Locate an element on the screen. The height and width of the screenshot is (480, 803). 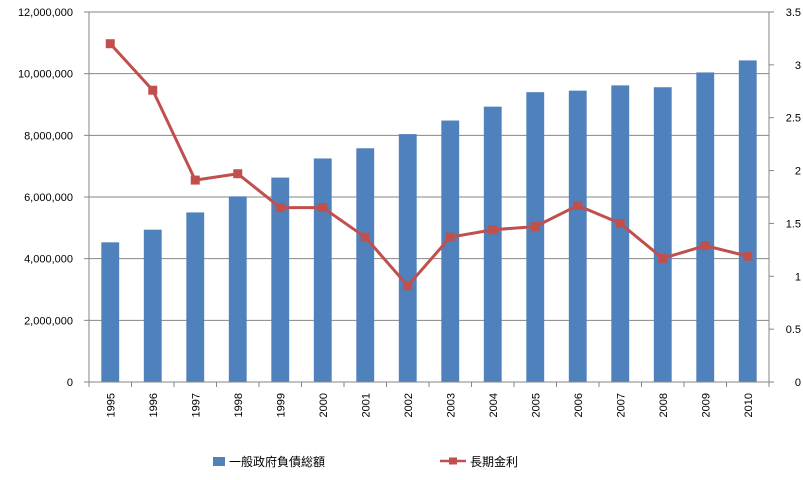
legend-bar-label: 一般政府負債総額 is located at coordinates (277, 461).